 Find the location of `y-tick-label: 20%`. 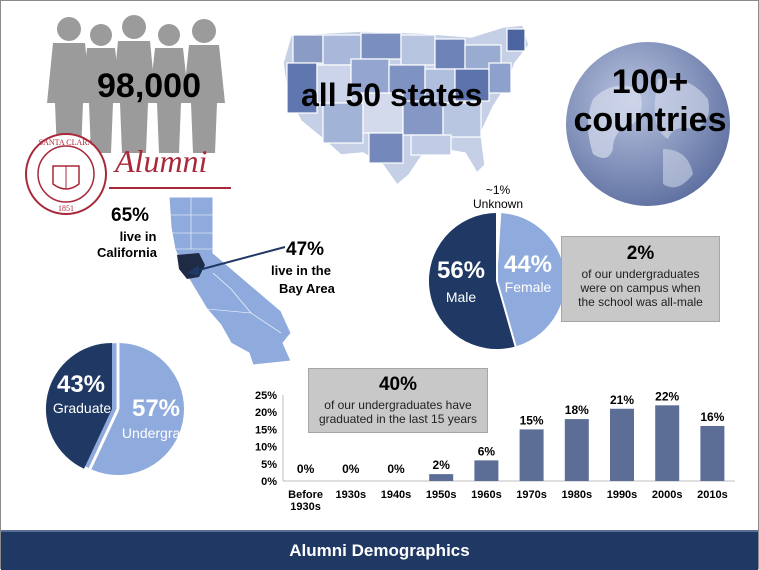

y-tick-label: 20% is located at coordinates (266, 413).